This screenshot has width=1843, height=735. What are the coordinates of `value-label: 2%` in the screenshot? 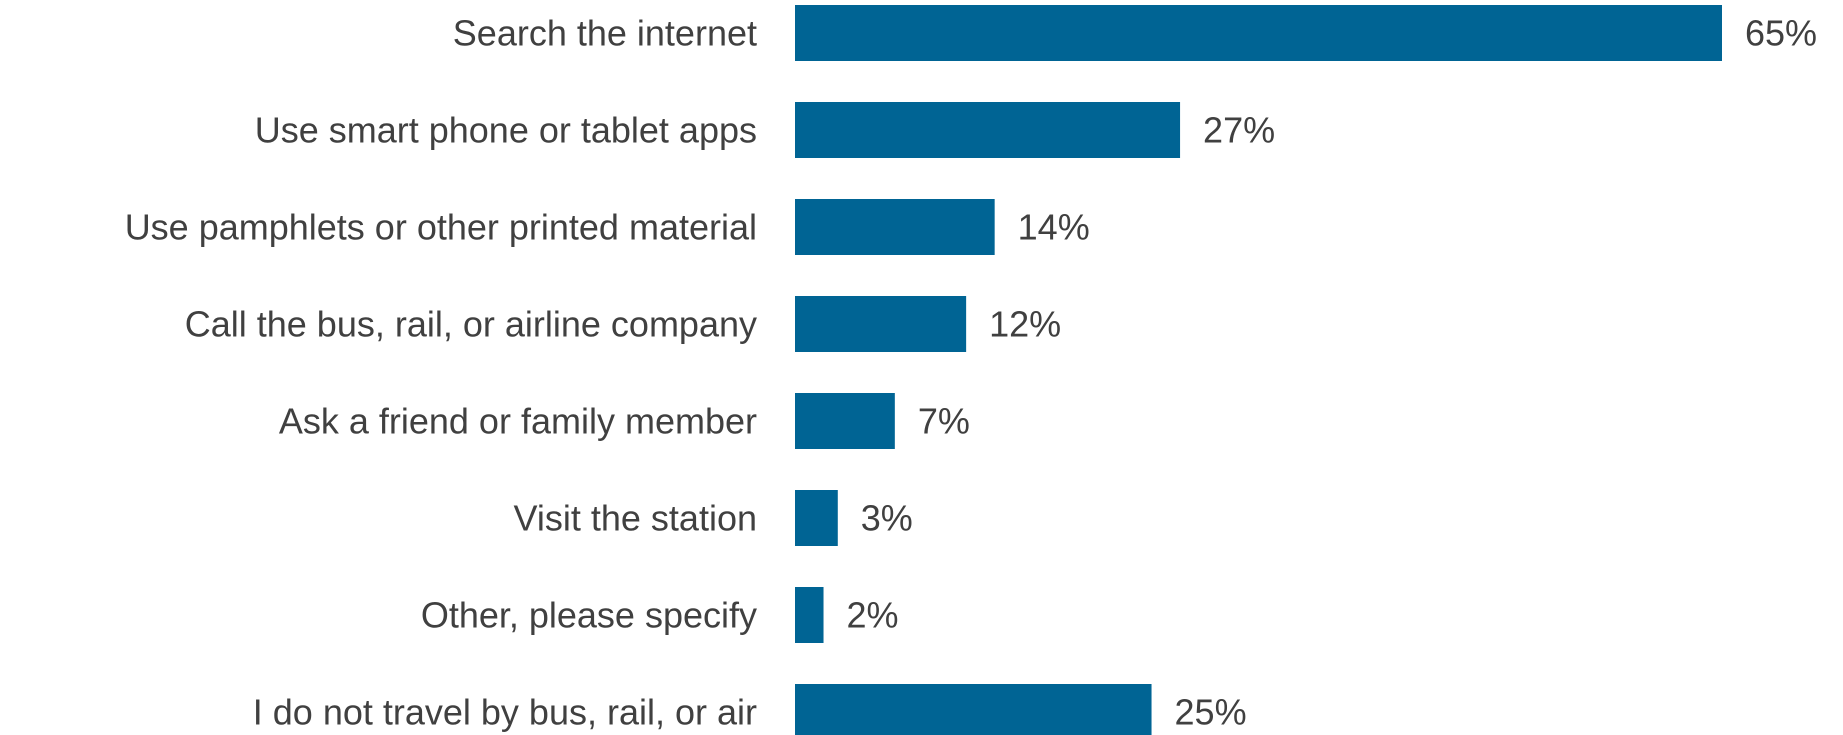 It's located at (873, 615).